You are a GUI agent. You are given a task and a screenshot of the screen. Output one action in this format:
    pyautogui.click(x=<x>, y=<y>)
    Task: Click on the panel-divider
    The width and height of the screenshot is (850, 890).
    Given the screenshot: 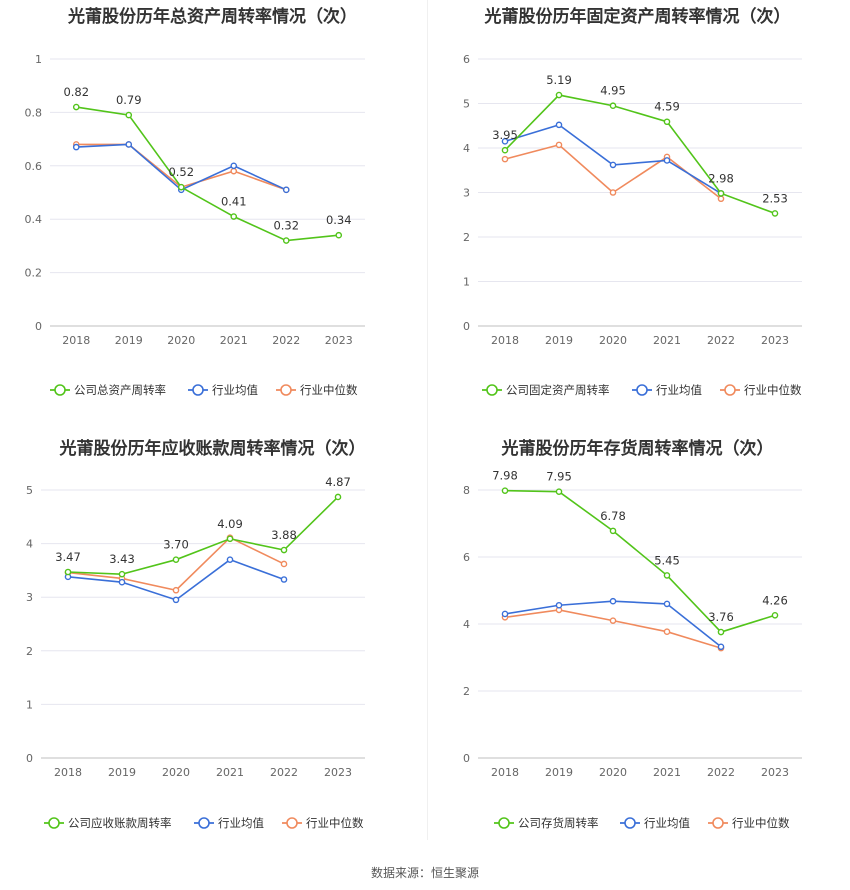 What is the action you would take?
    pyautogui.click(x=427, y=420)
    